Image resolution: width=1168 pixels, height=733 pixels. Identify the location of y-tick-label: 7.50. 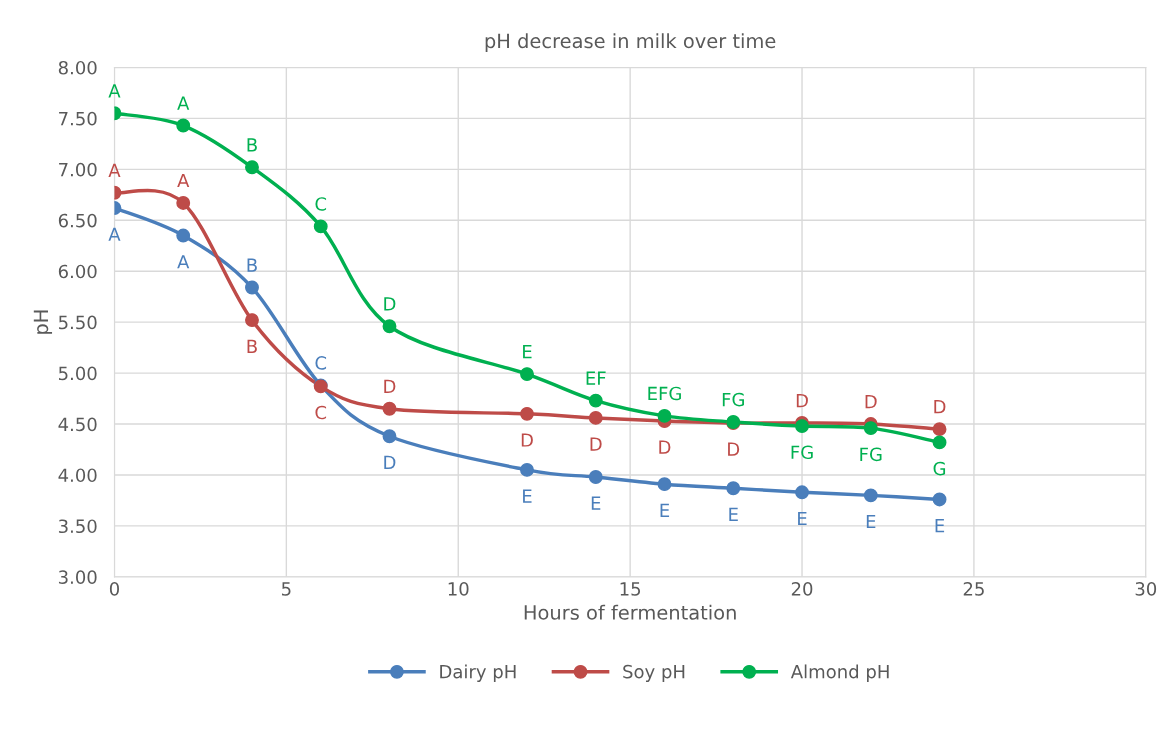
(78, 118).